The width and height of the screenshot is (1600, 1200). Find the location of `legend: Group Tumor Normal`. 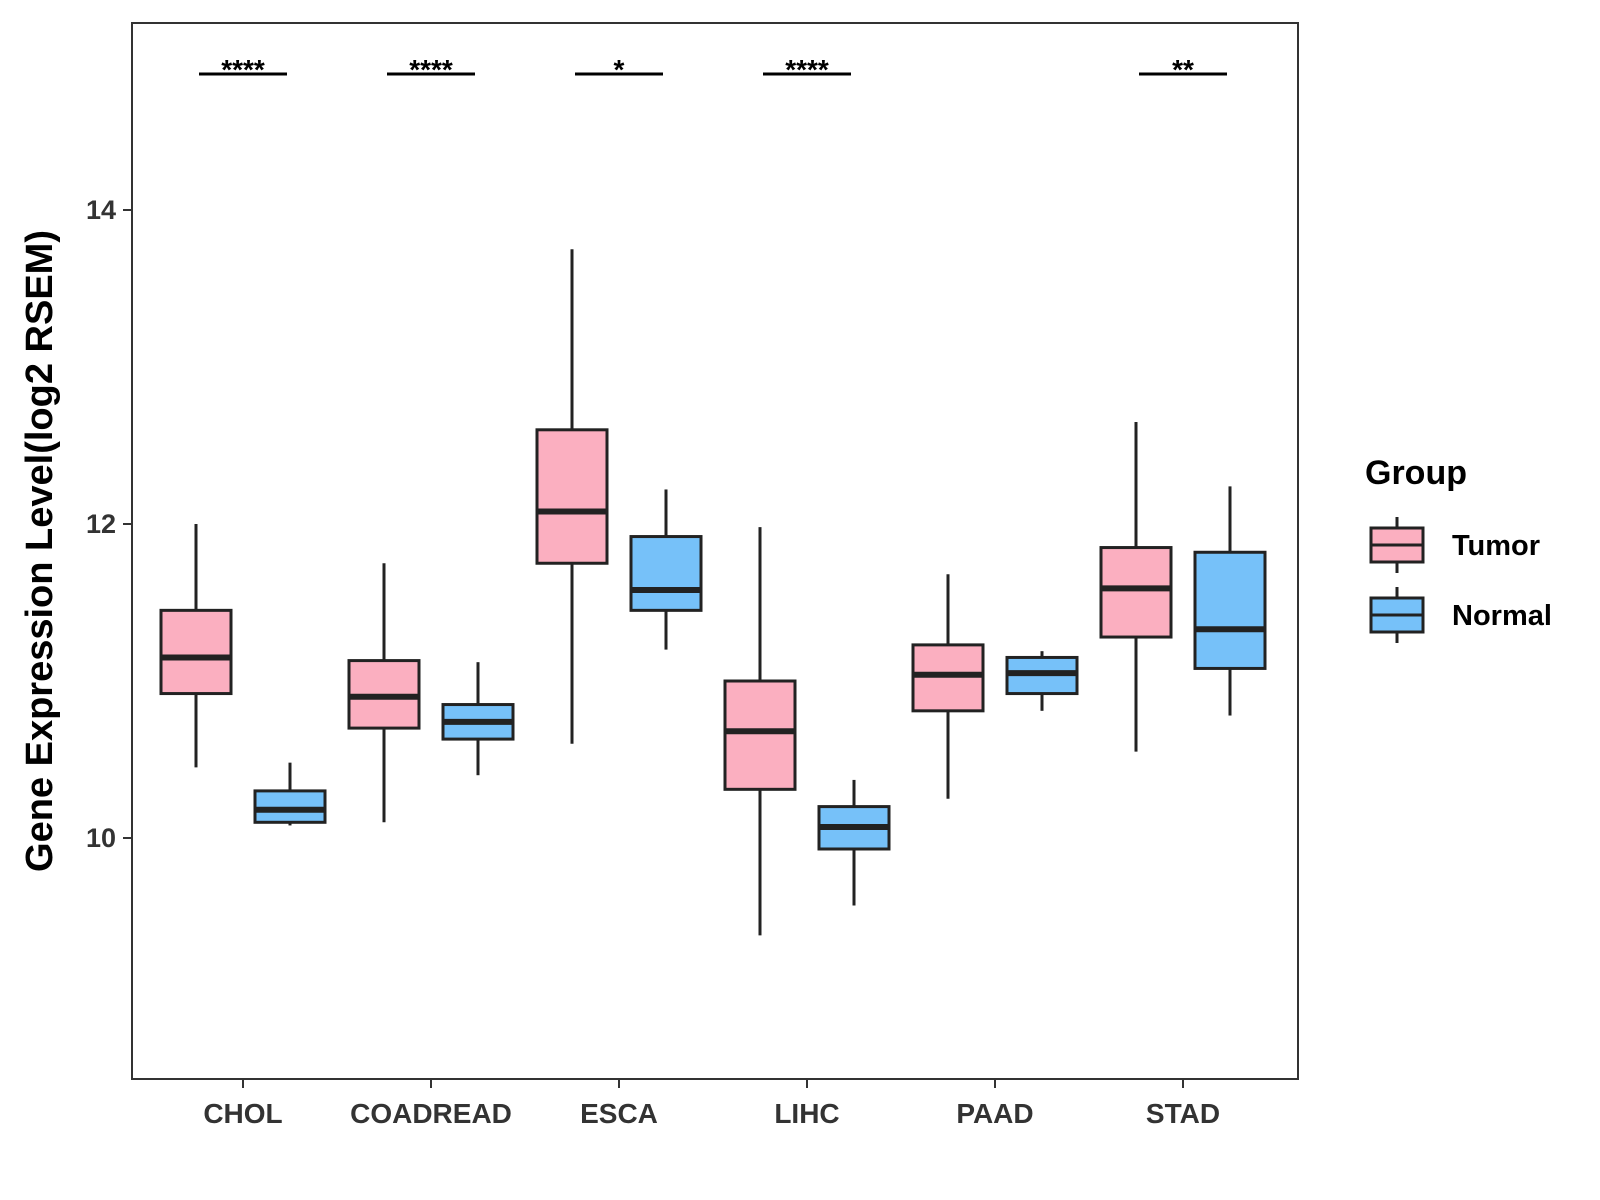

legend: Group Tumor Normal is located at coordinates (1458, 548).